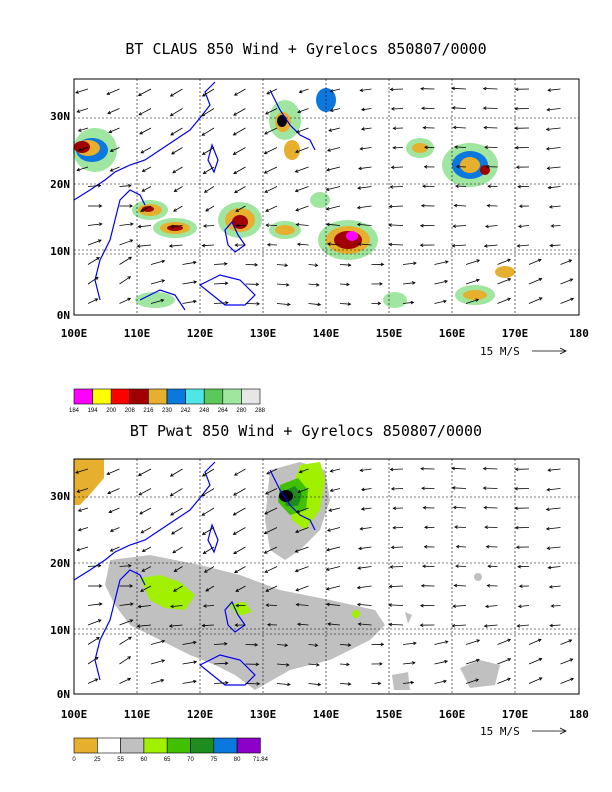 This screenshot has height=792, width=612. Describe the element at coordinates (204, 411) in the screenshot. I see `colorbar-tick-label: 248` at that location.